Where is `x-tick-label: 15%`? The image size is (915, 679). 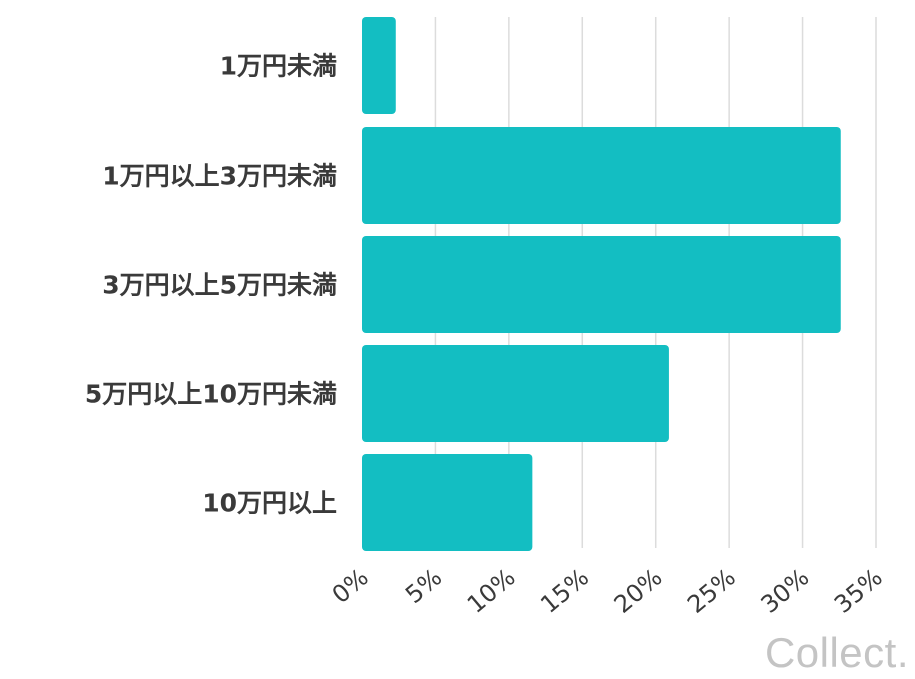 x-tick-label: 15% is located at coordinates (564, 591).